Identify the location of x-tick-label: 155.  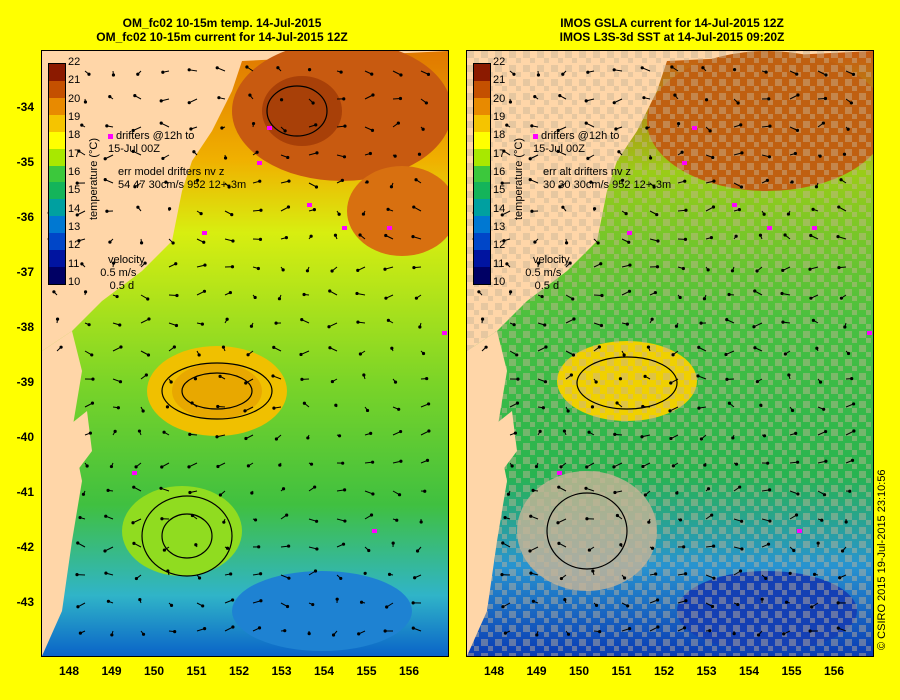
(791, 671).